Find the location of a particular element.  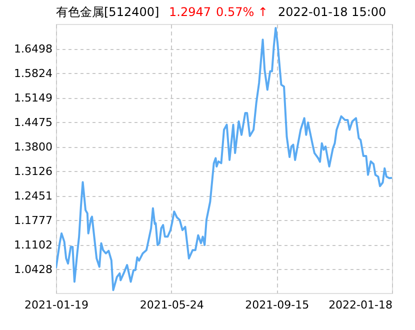

y-tick-label: 1.5824 is located at coordinates (33, 73).